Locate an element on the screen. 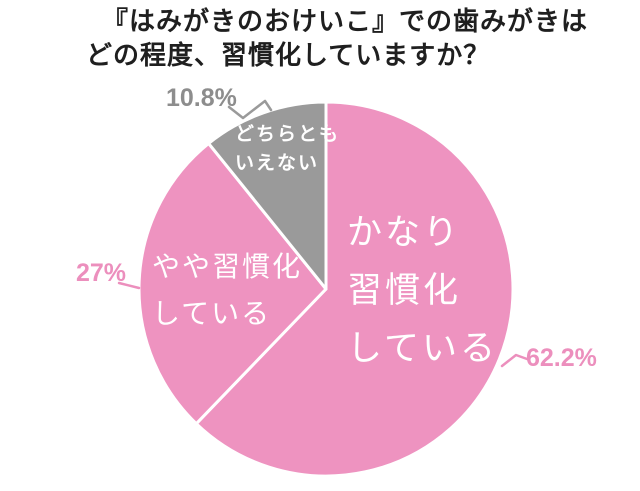  leader-line-kanari is located at coordinates (514, 360).